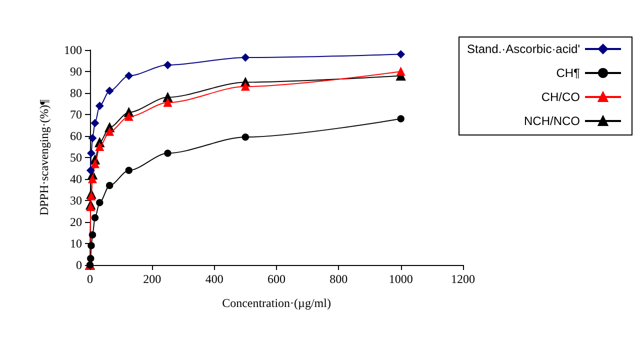  Describe the element at coordinates (76, 136) in the screenshot. I see `y-tick-label: 60` at that location.